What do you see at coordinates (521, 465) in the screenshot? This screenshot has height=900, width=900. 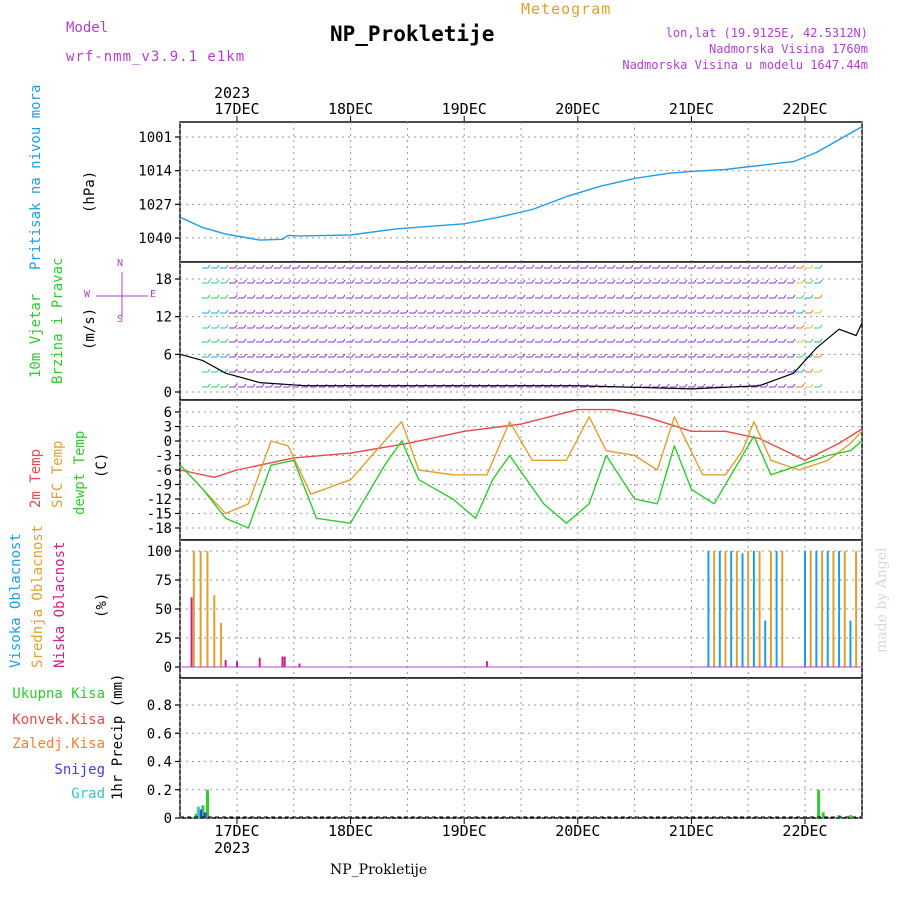 I see `temp-sfc-line` at bounding box center [521, 465].